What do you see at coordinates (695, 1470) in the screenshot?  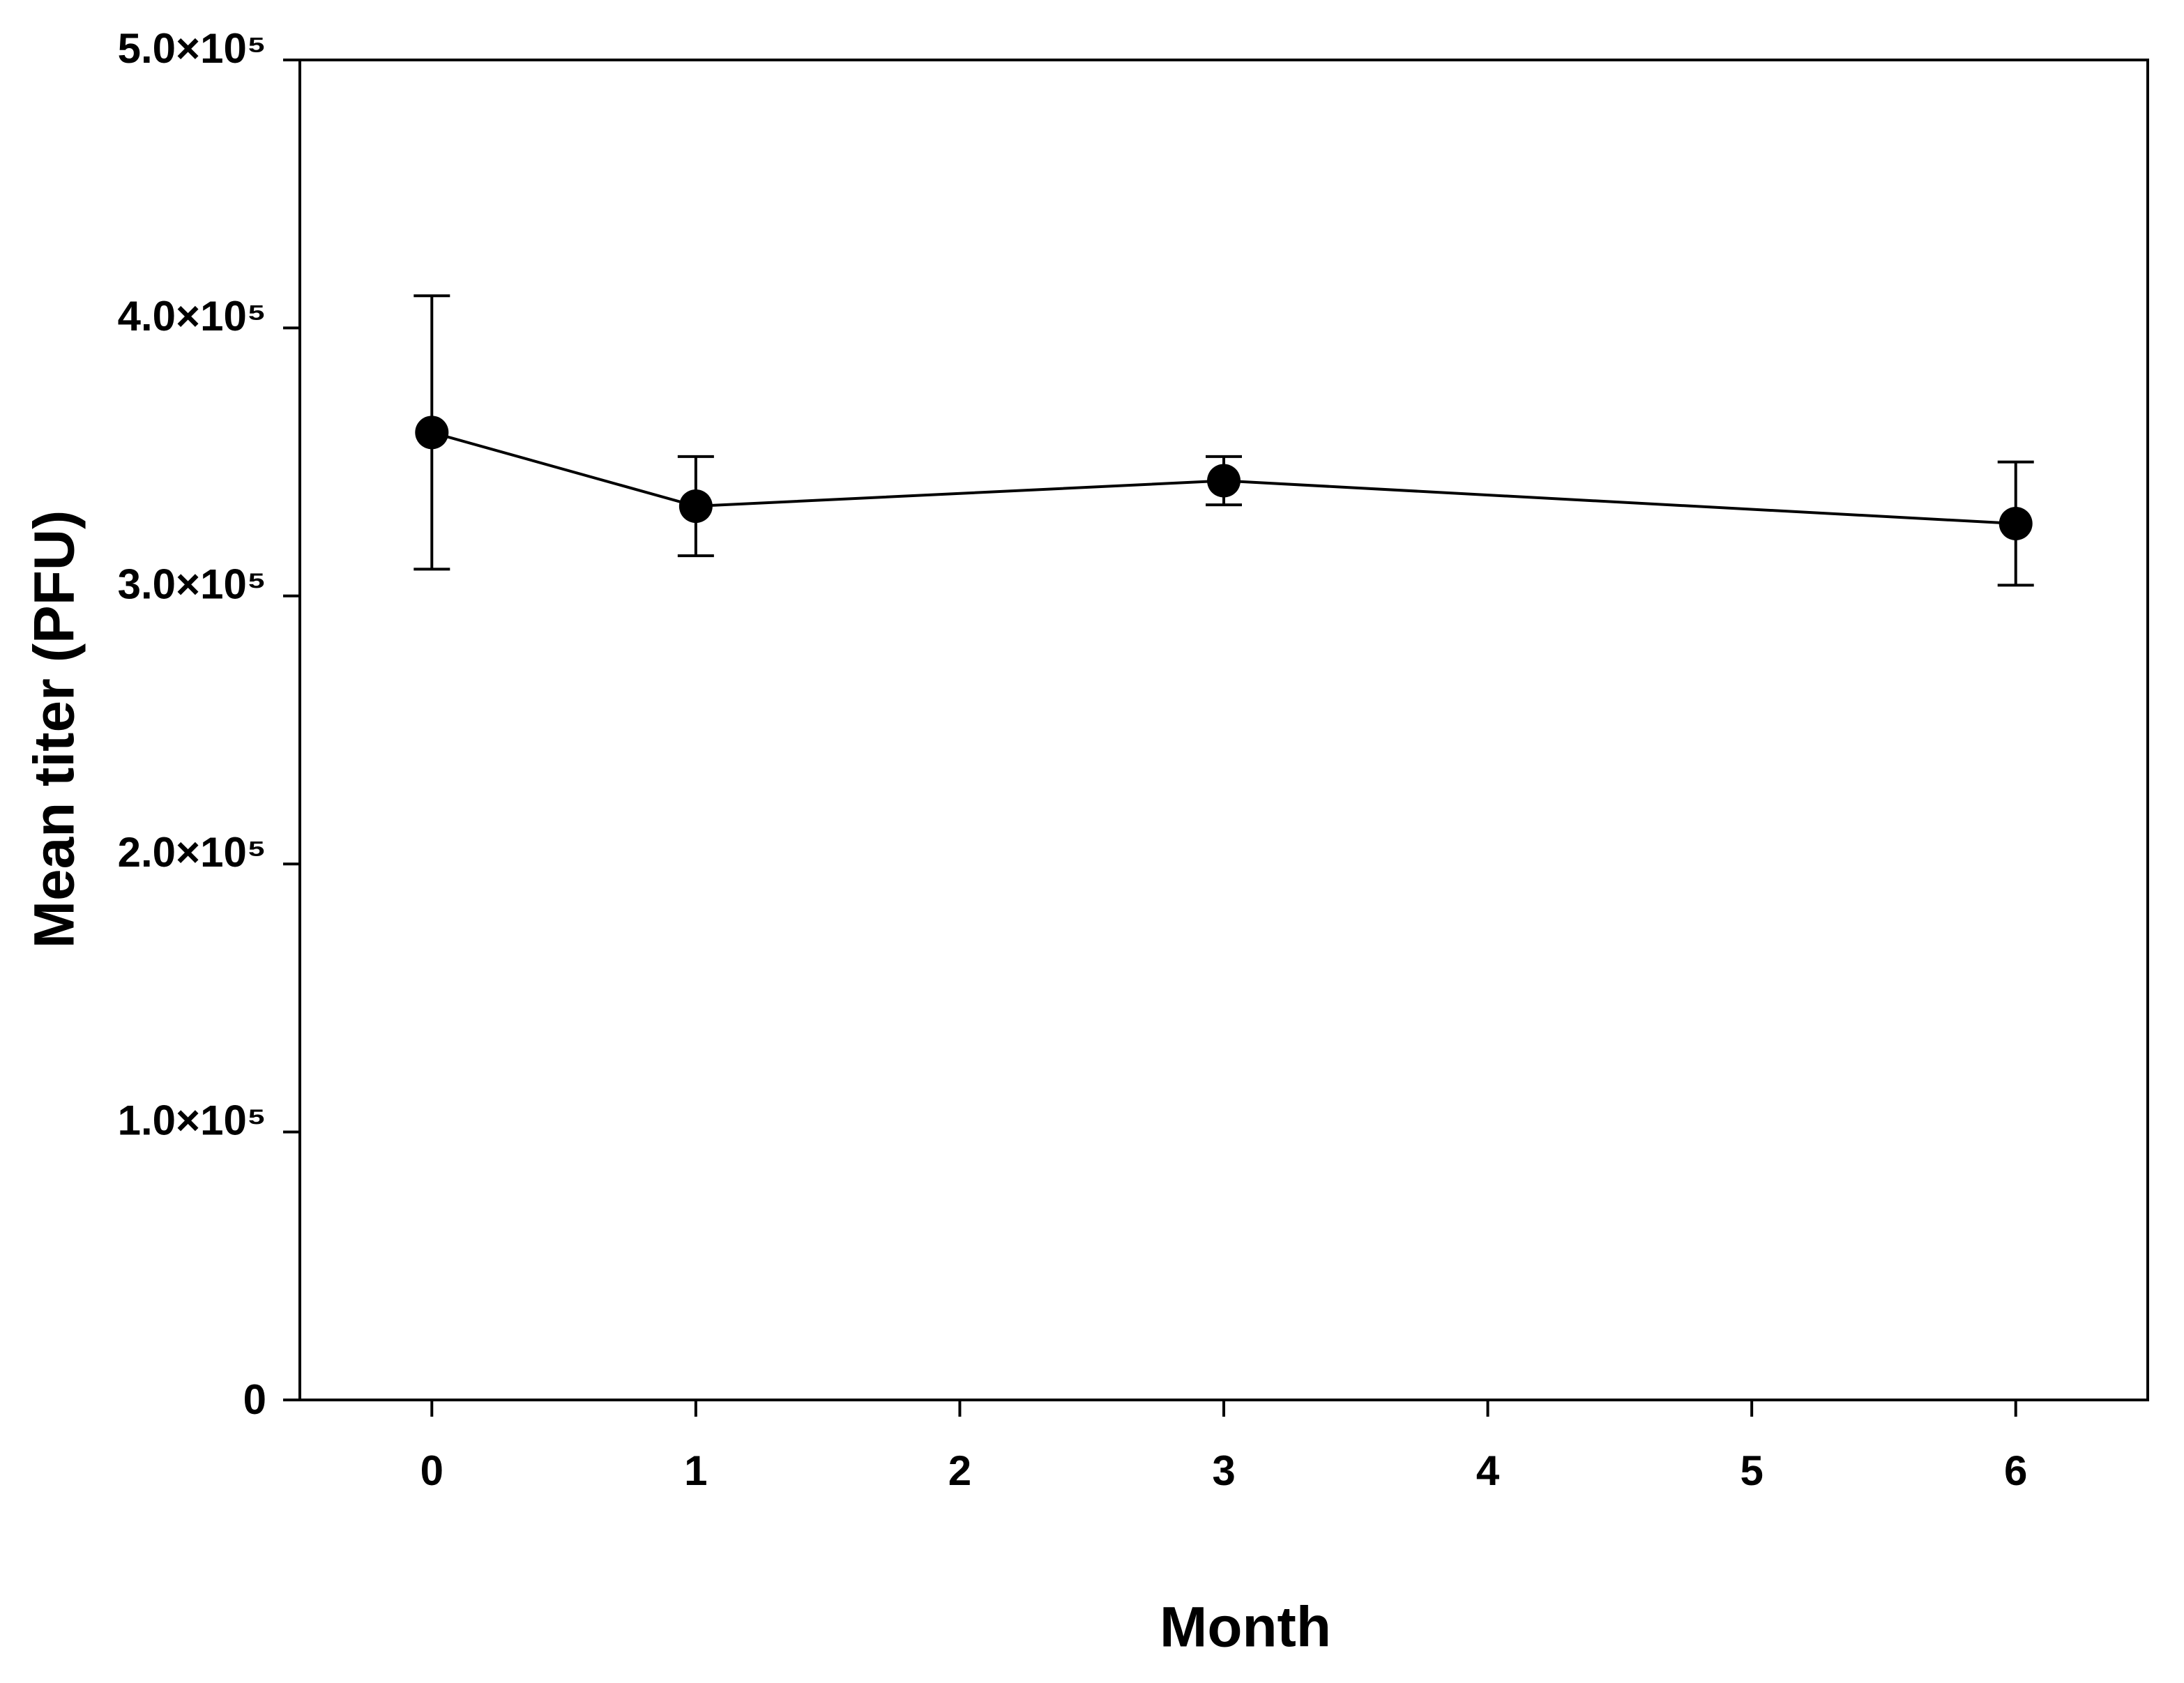 I see `x-tick-label: 1` at bounding box center [695, 1470].